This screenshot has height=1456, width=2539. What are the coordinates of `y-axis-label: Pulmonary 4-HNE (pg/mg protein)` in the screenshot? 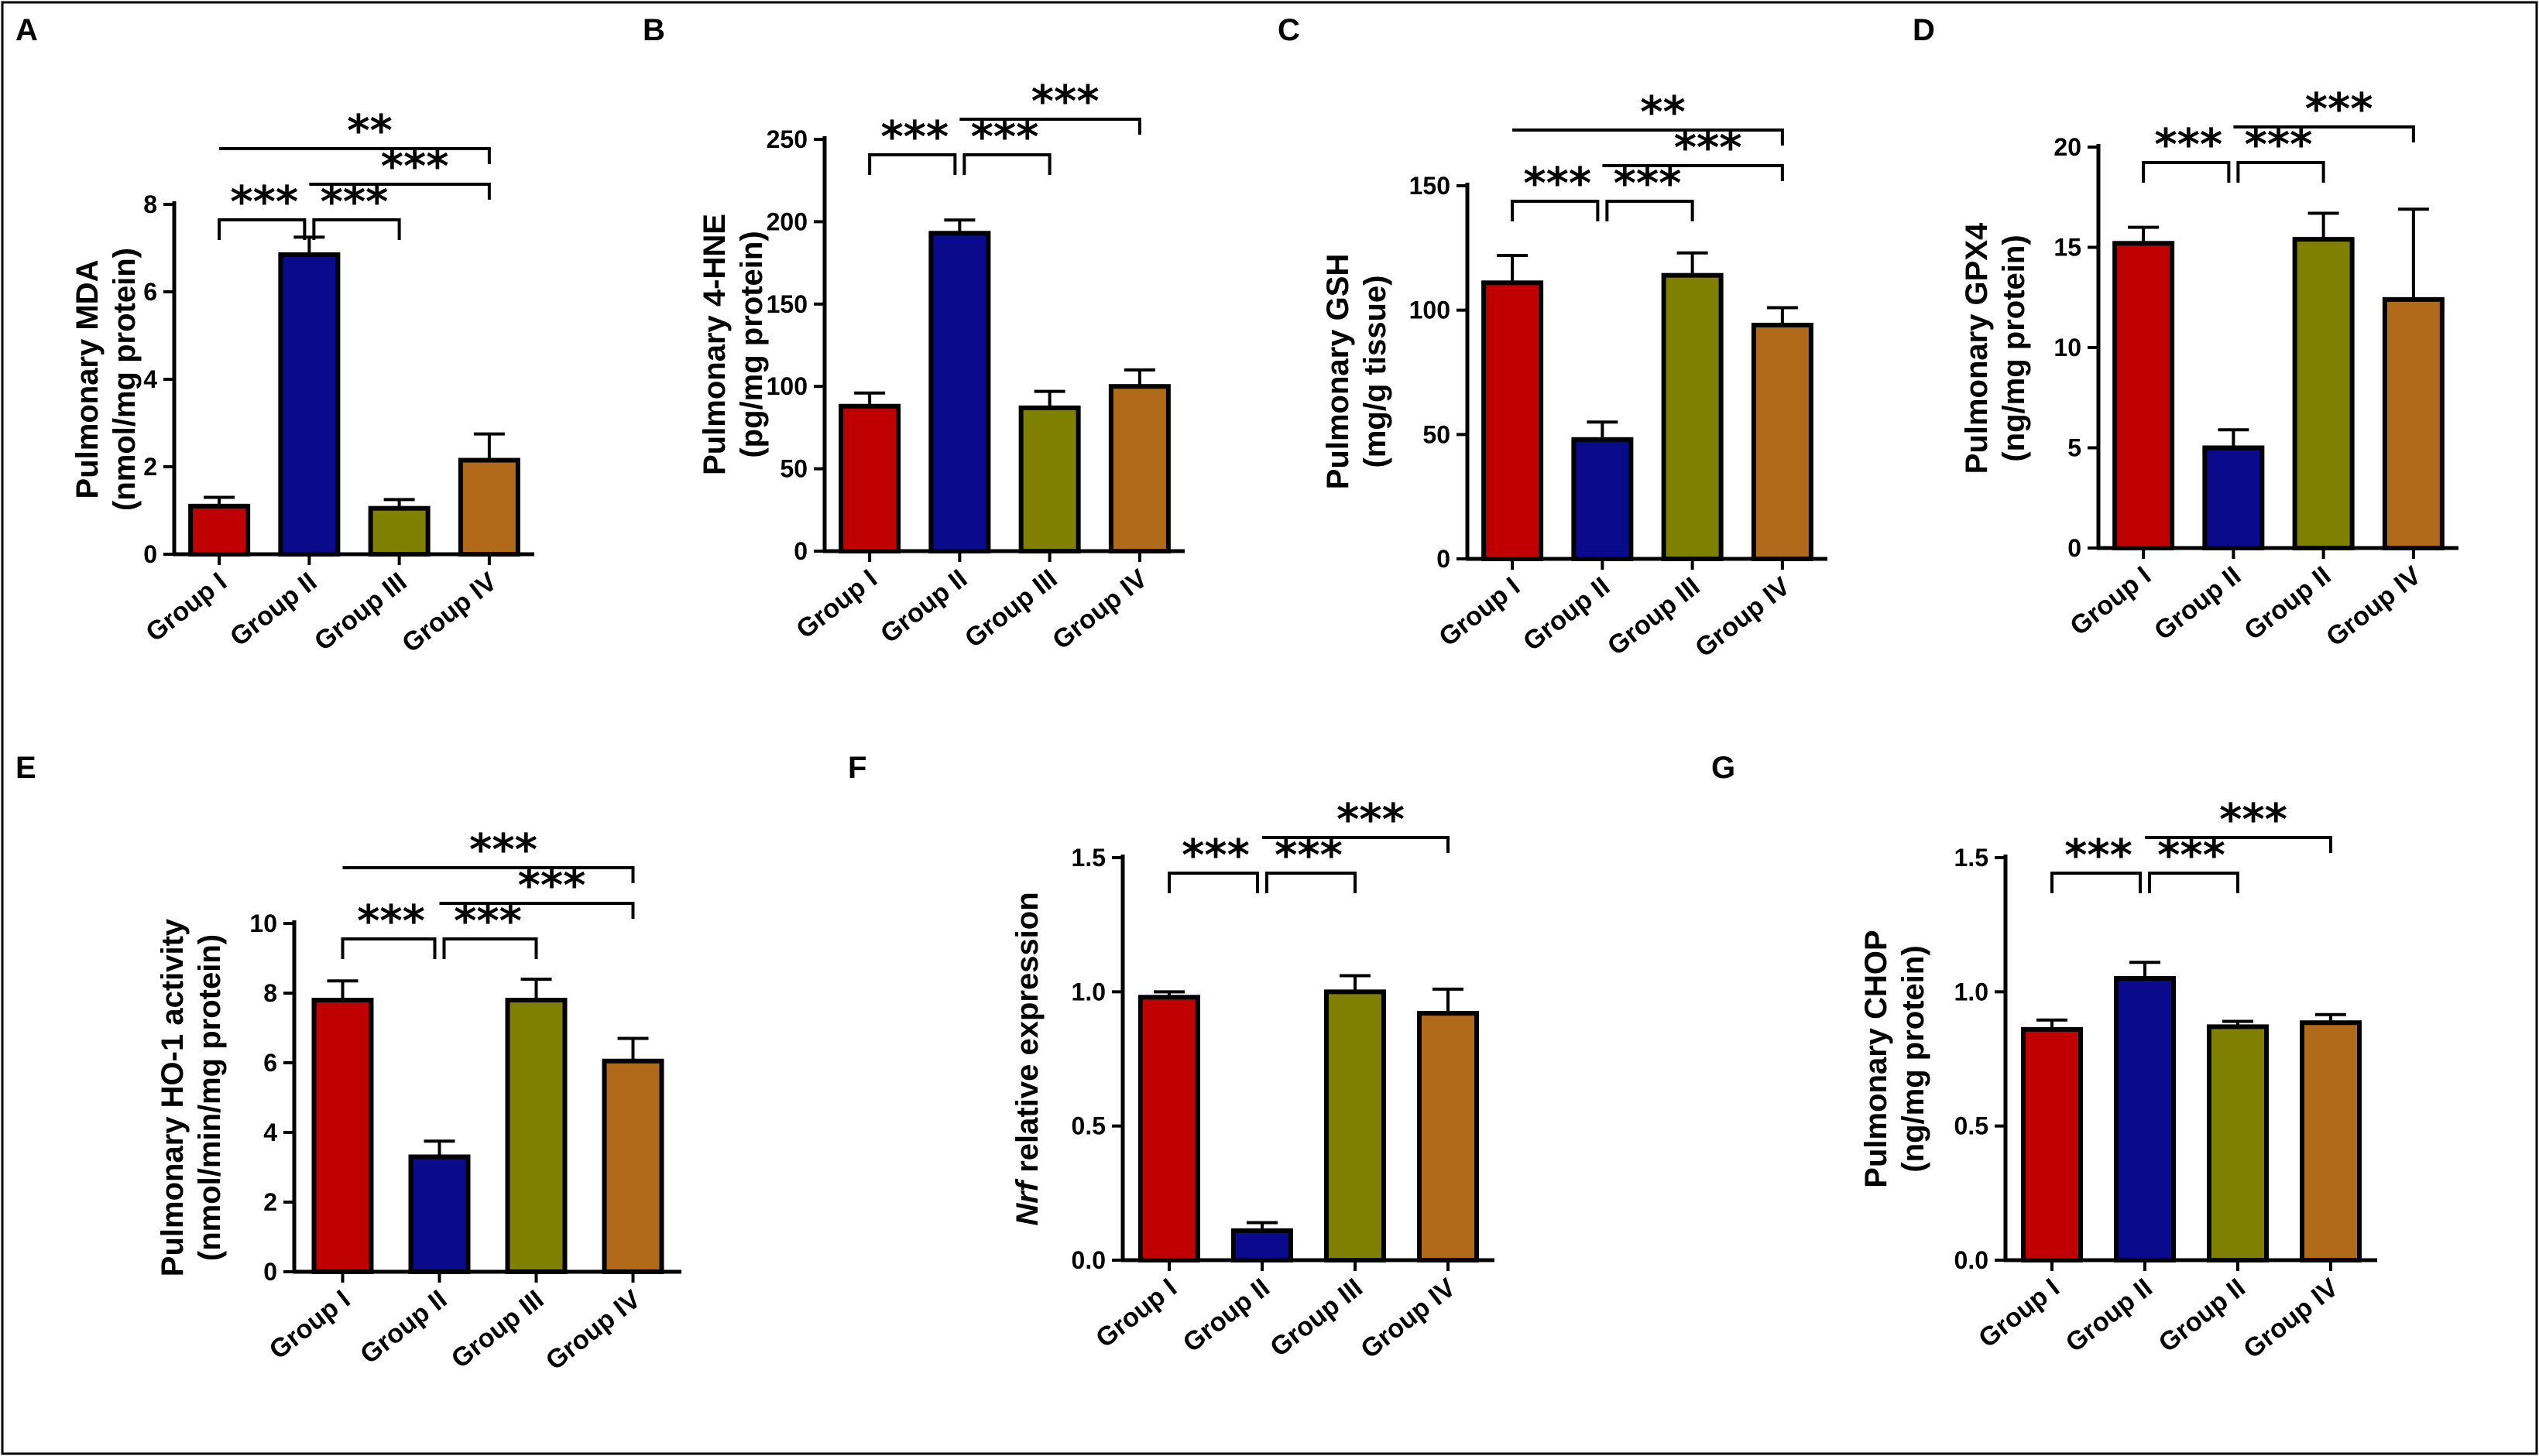 It's located at (733, 344).